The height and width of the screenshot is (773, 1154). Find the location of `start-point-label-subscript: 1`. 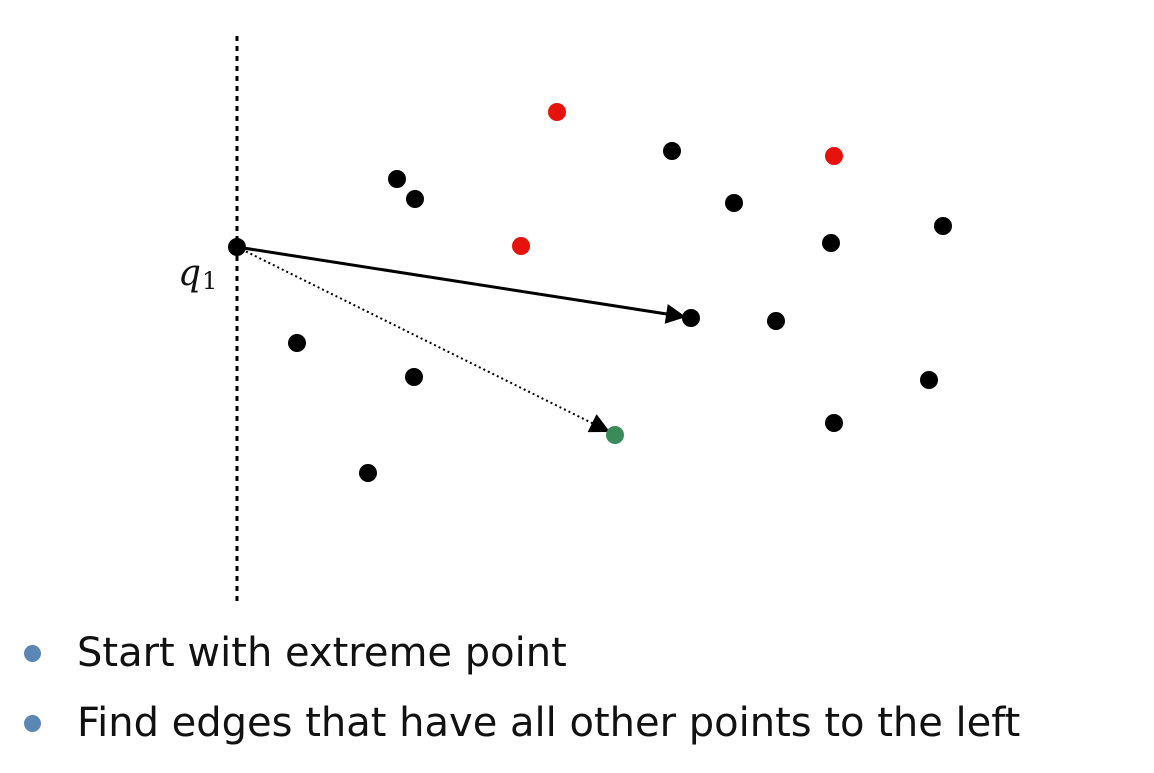

start-point-label-subscript: 1 is located at coordinates (209, 281).